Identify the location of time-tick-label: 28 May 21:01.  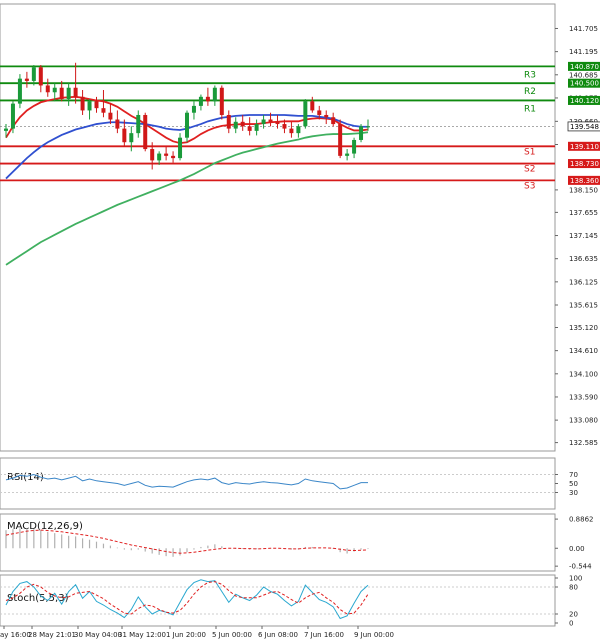
(52, 635).